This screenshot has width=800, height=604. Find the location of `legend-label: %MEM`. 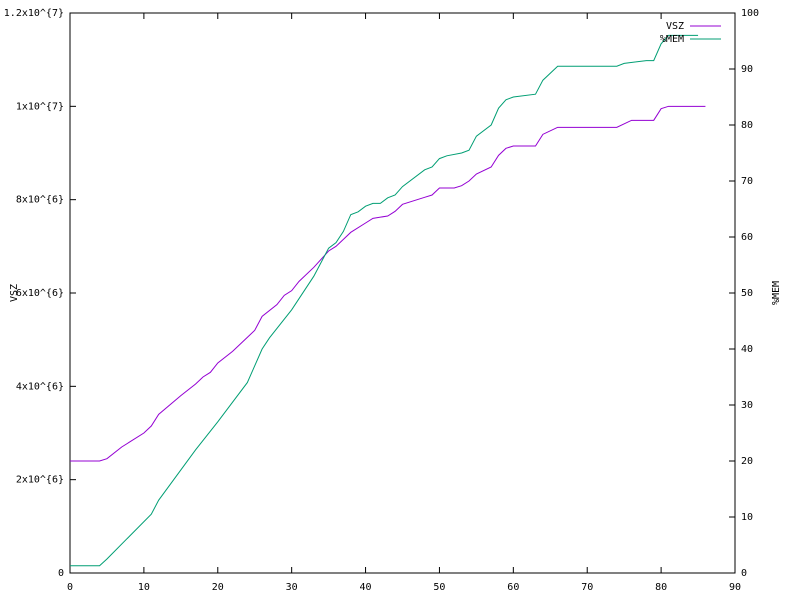

legend-label: %MEM is located at coordinates (672, 39).